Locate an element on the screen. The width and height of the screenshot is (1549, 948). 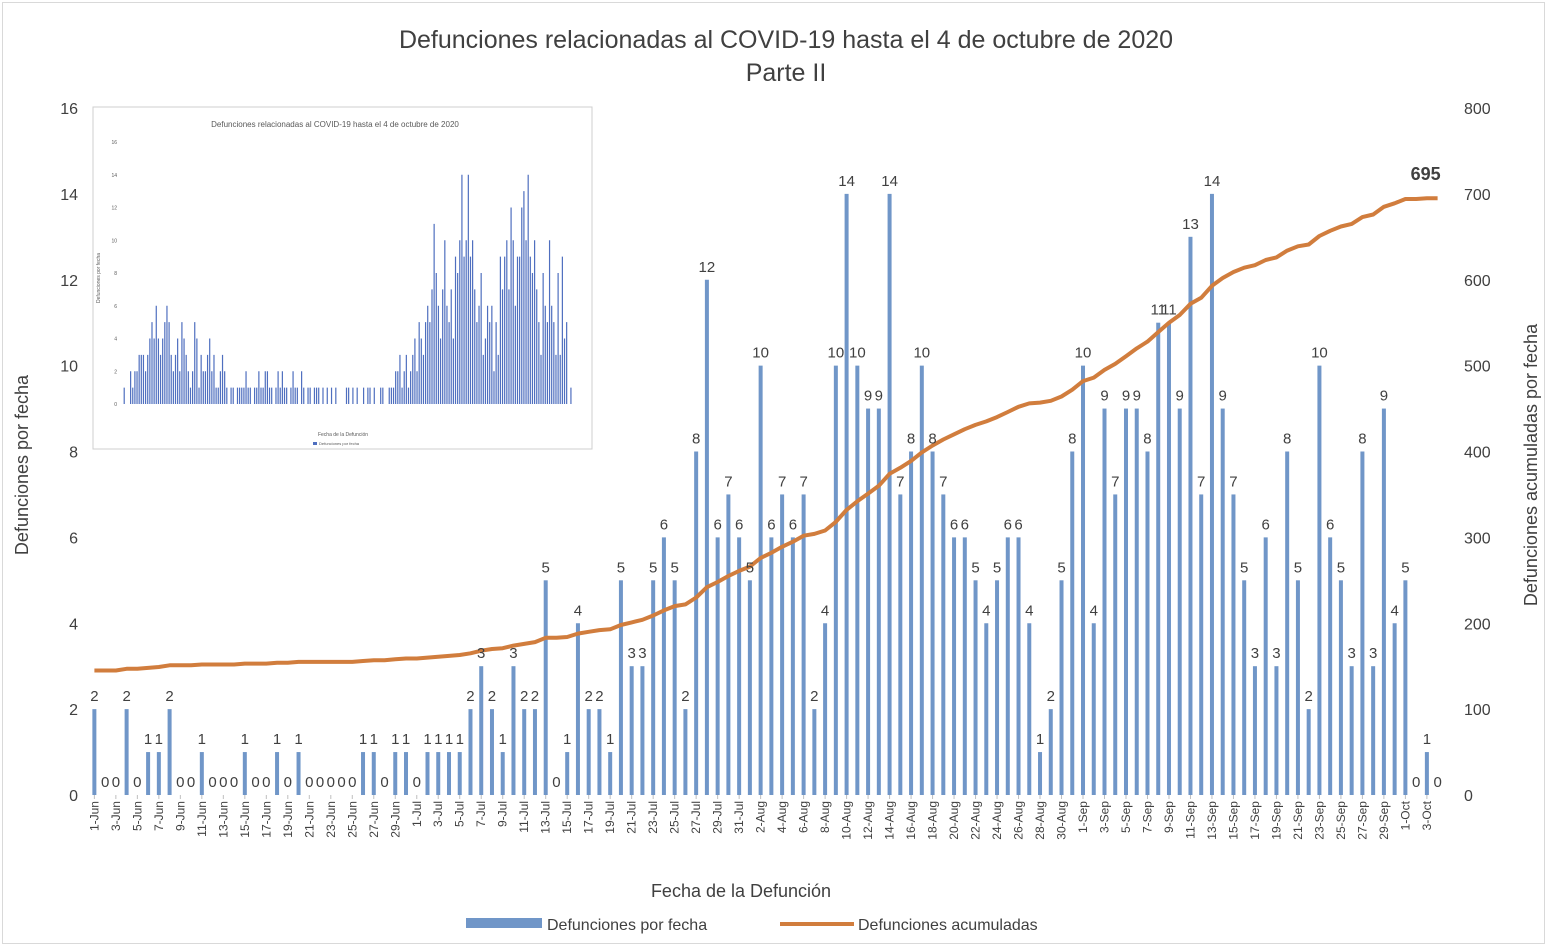
x-tick-label: 29-Jul is located at coordinates (718, 817).